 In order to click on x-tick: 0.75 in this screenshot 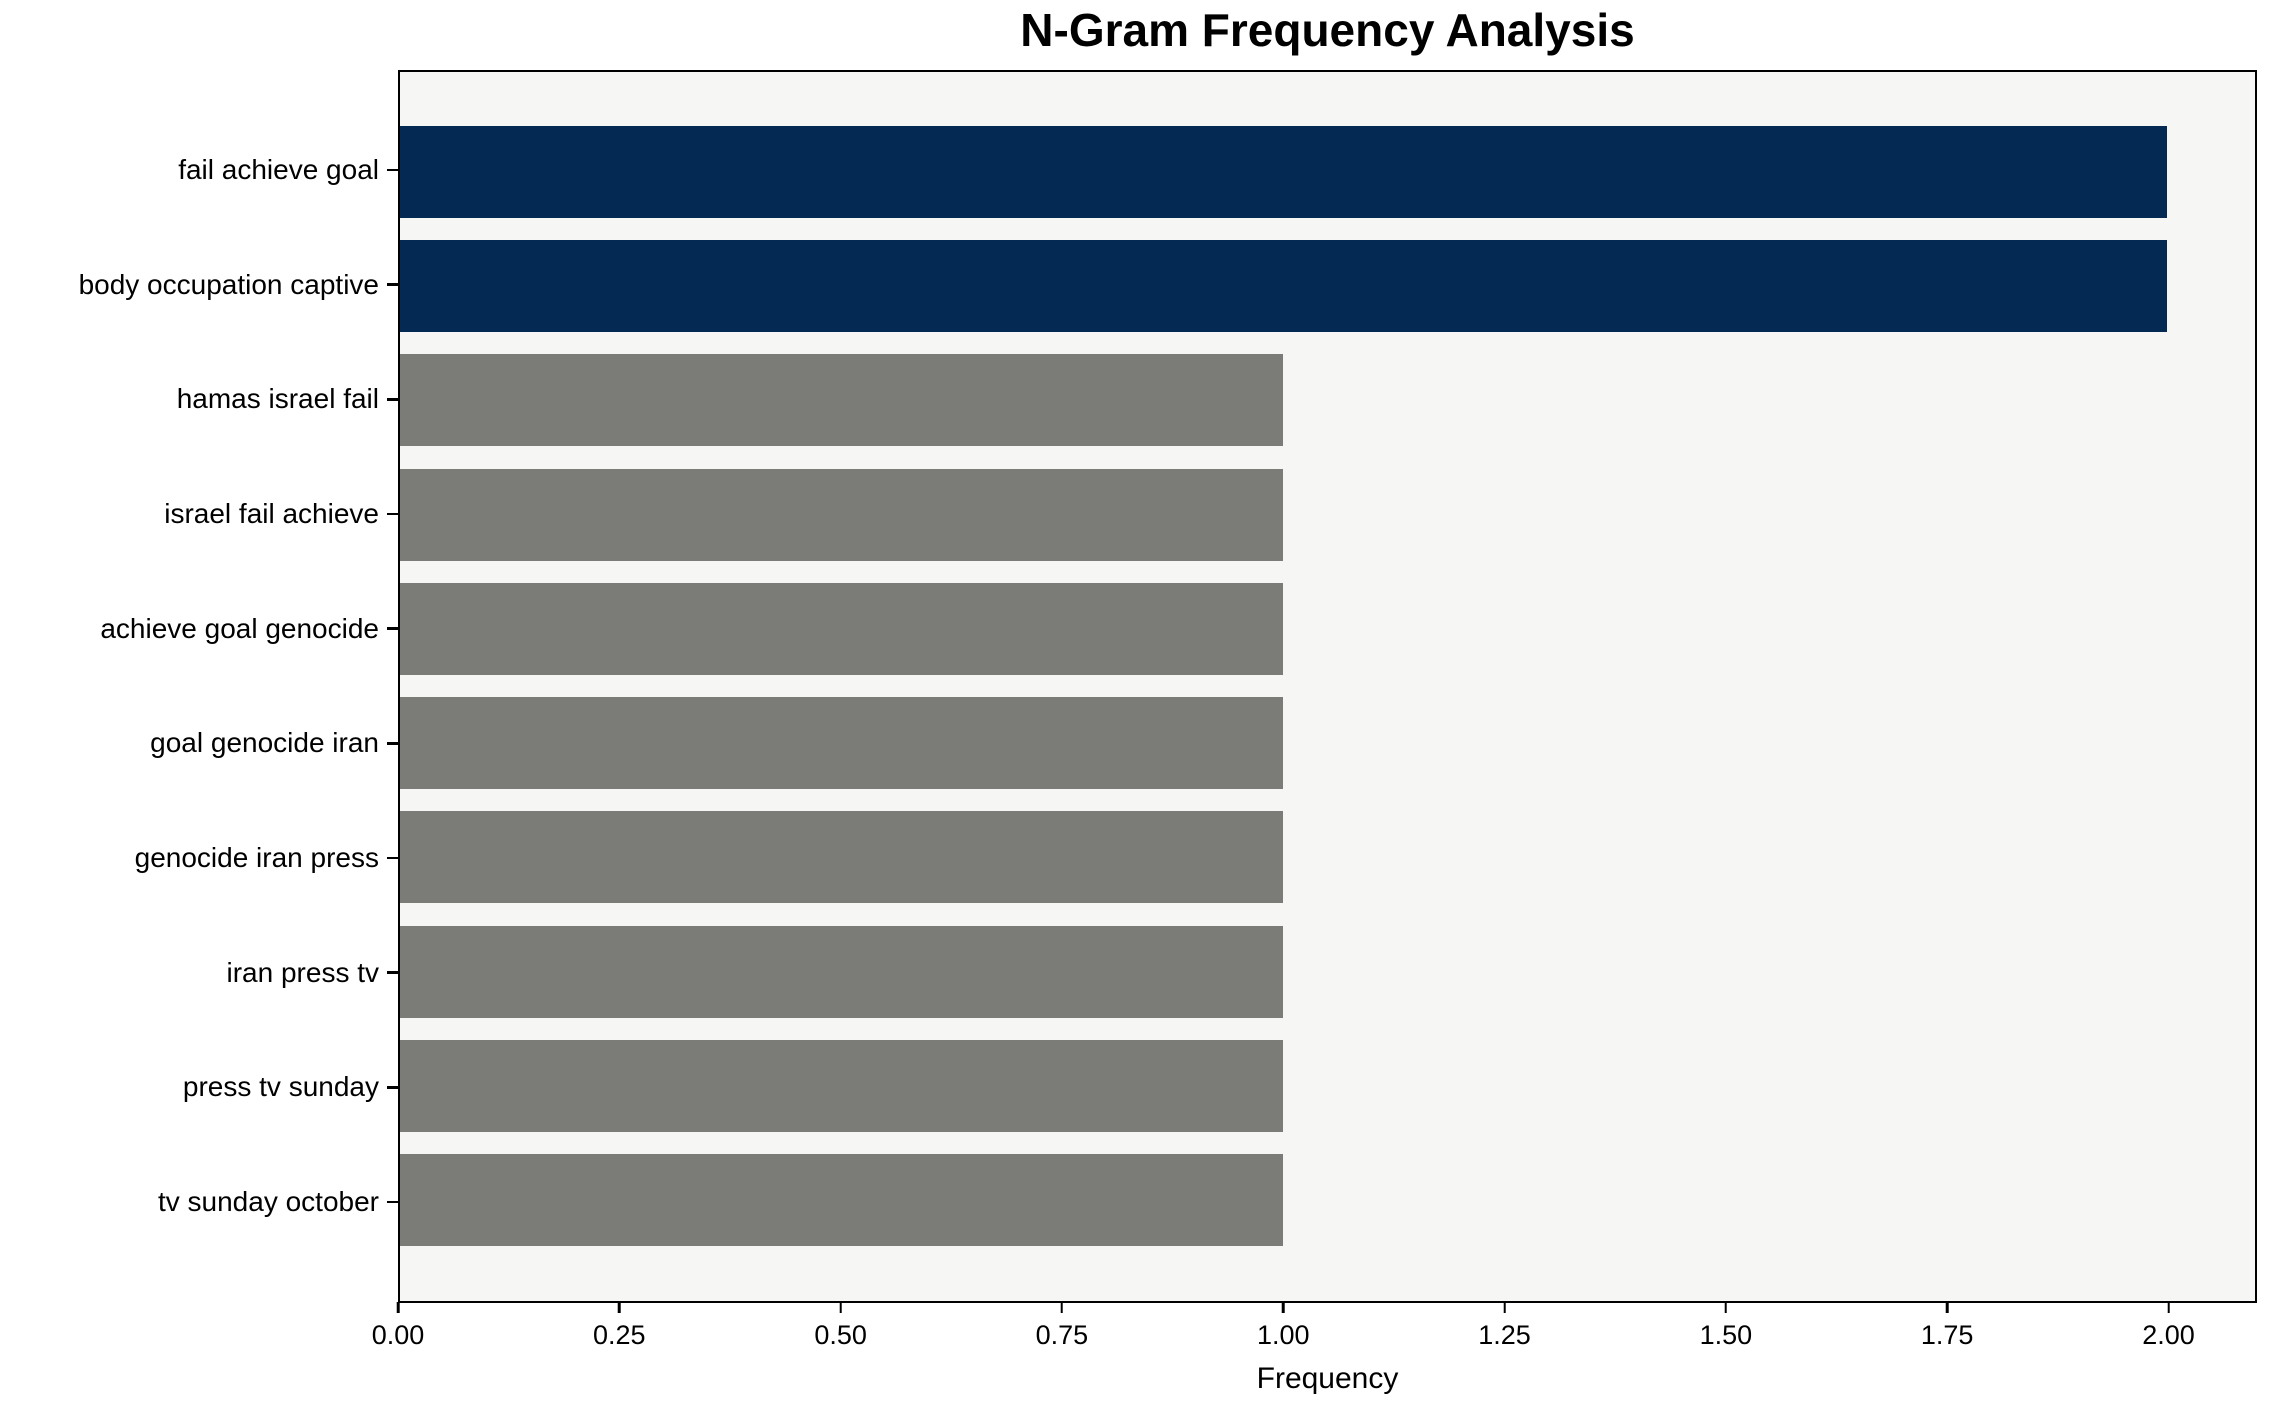, I will do `click(1062, 1326)`.